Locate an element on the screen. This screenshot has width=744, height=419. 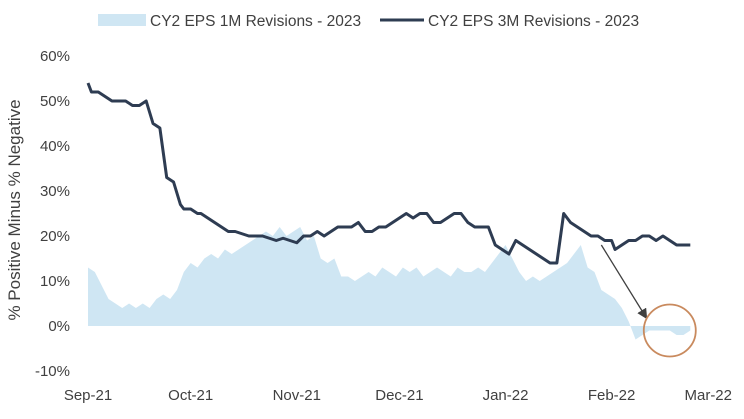
x-tick-label: Dec-21 is located at coordinates (399, 395).